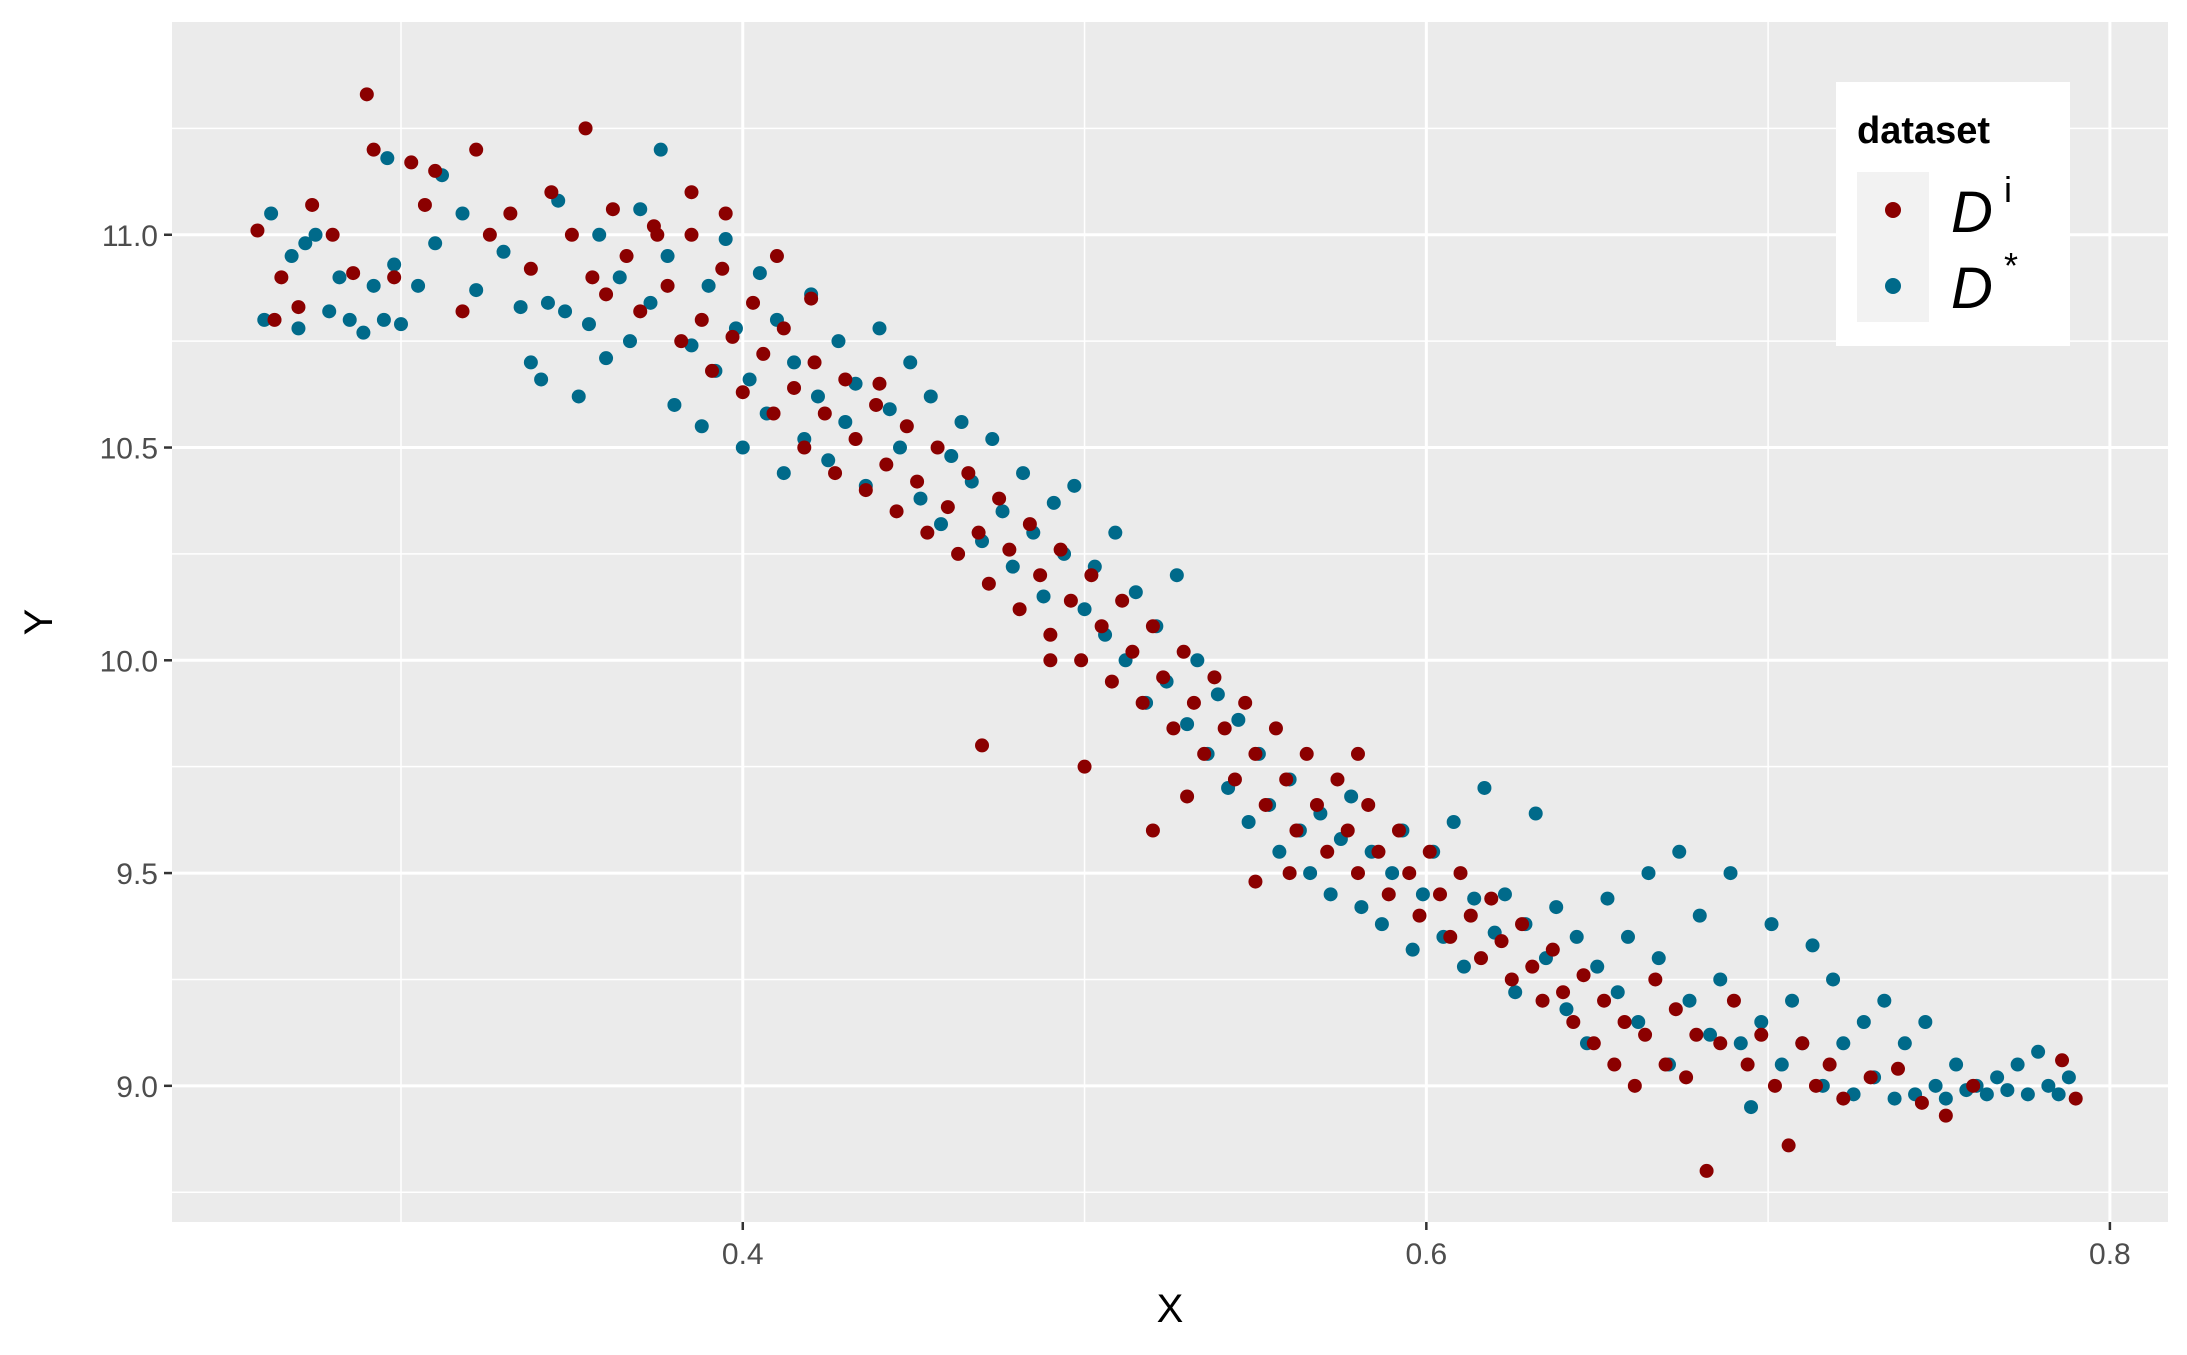  What do you see at coordinates (137, 1087) in the screenshot?
I see `y-tick-label: 9.0` at bounding box center [137, 1087].